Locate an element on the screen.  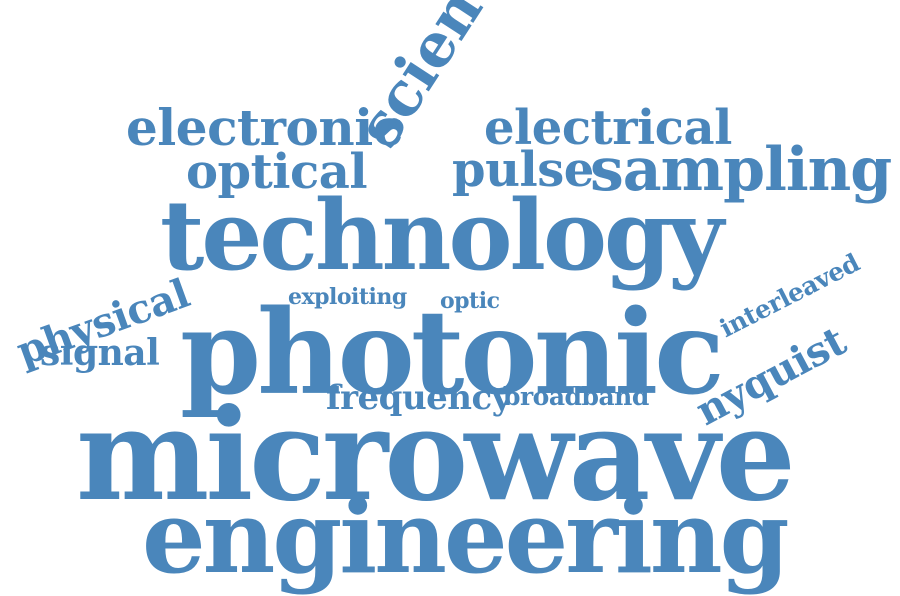
word-exploiting: exploiting is located at coordinates (347, 297).